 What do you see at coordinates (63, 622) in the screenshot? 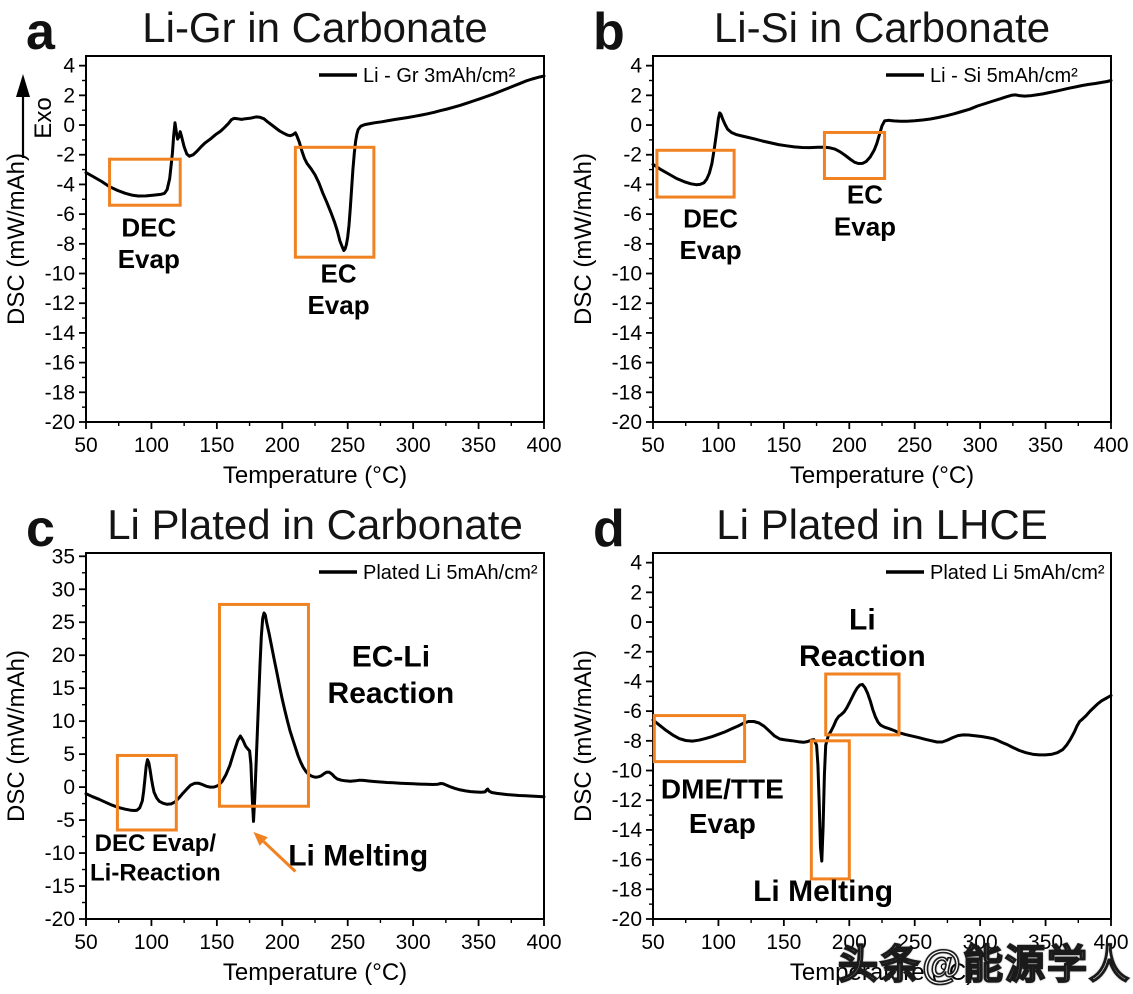
I see `y-tick-label: 25` at bounding box center [63, 622].